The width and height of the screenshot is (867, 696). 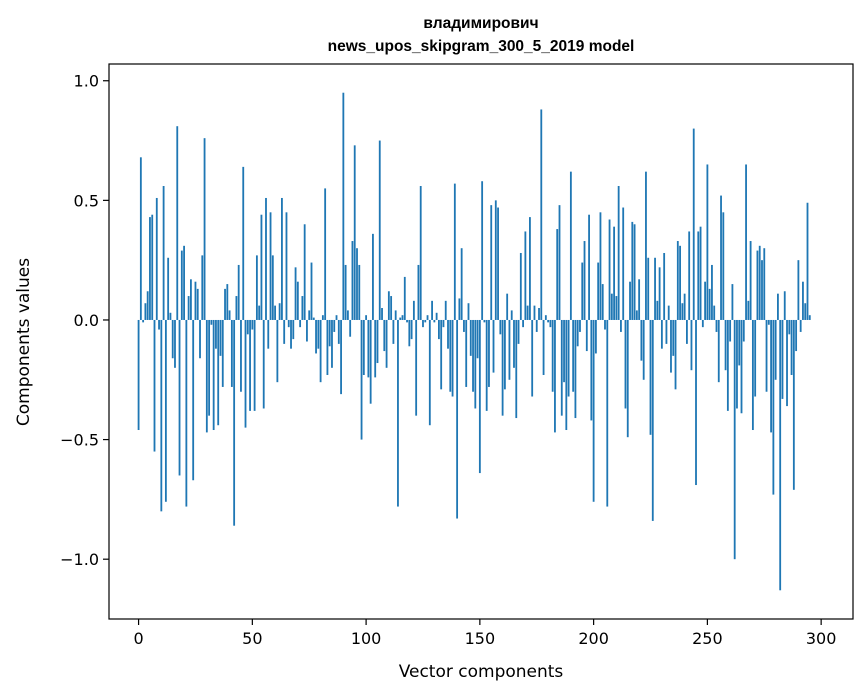 What do you see at coordinates (24, 342) in the screenshot?
I see `y-axis-label: Components values` at bounding box center [24, 342].